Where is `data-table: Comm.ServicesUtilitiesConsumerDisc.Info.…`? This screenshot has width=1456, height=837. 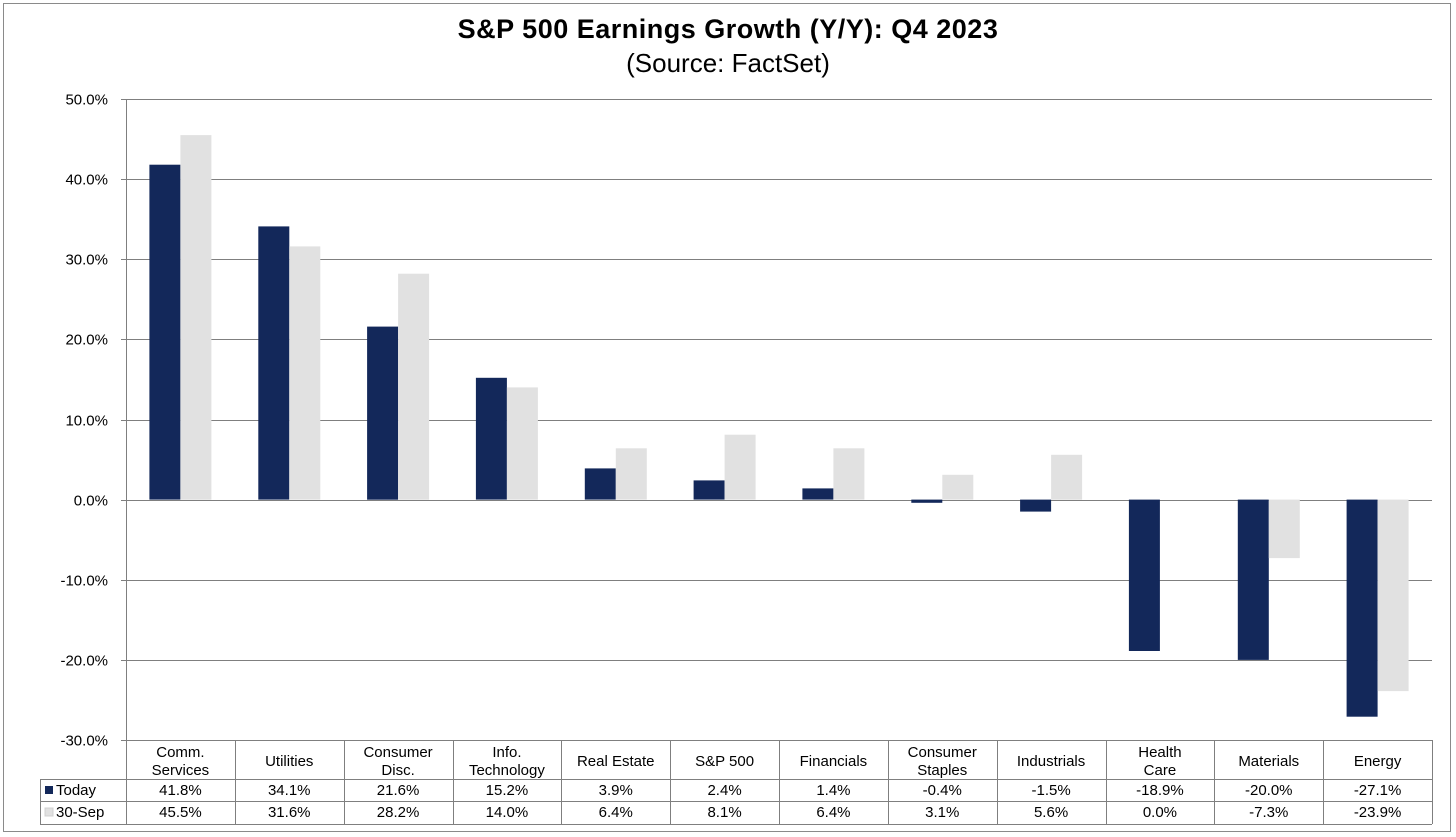 data-table: Comm.ServicesUtilitiesConsumerDisc.Info.… is located at coordinates (736, 782).